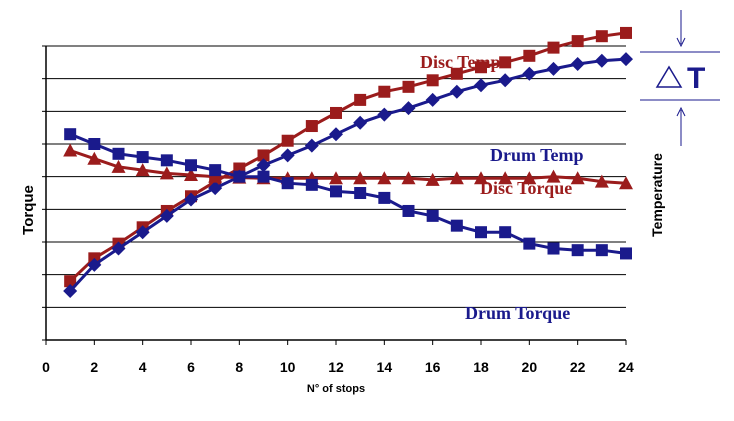 Image resolution: width=734 pixels, height=421 pixels. What do you see at coordinates (460, 62) in the screenshot?
I see `label-disc-temp: Disc Temp` at bounding box center [460, 62].